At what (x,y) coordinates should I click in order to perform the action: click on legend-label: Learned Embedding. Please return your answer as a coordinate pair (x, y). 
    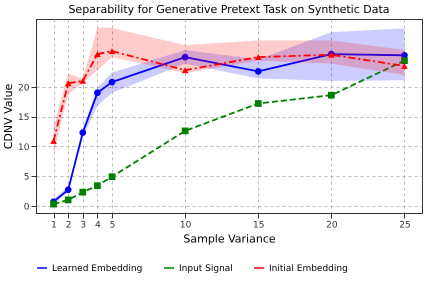
    Looking at the image, I should click on (97, 269).